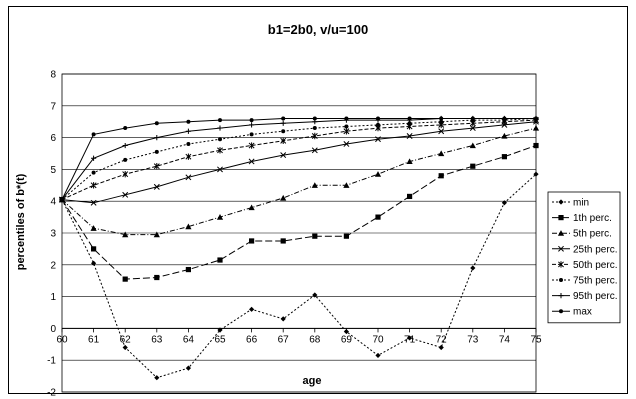  I want to click on legend-label-0: min, so click(581, 203).